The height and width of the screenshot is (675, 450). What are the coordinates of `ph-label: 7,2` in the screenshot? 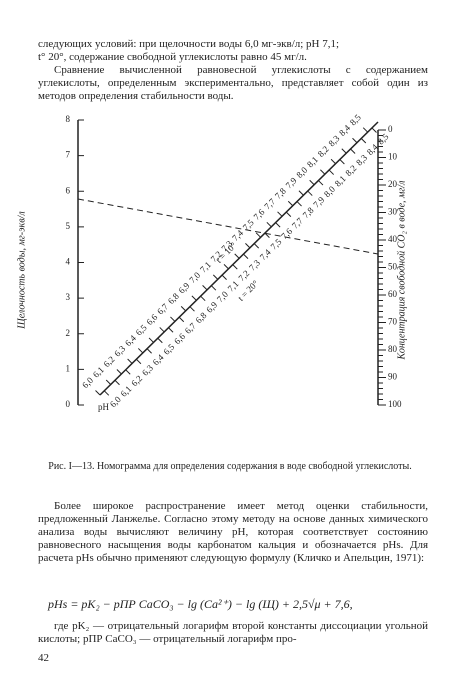 It's located at (243, 275).